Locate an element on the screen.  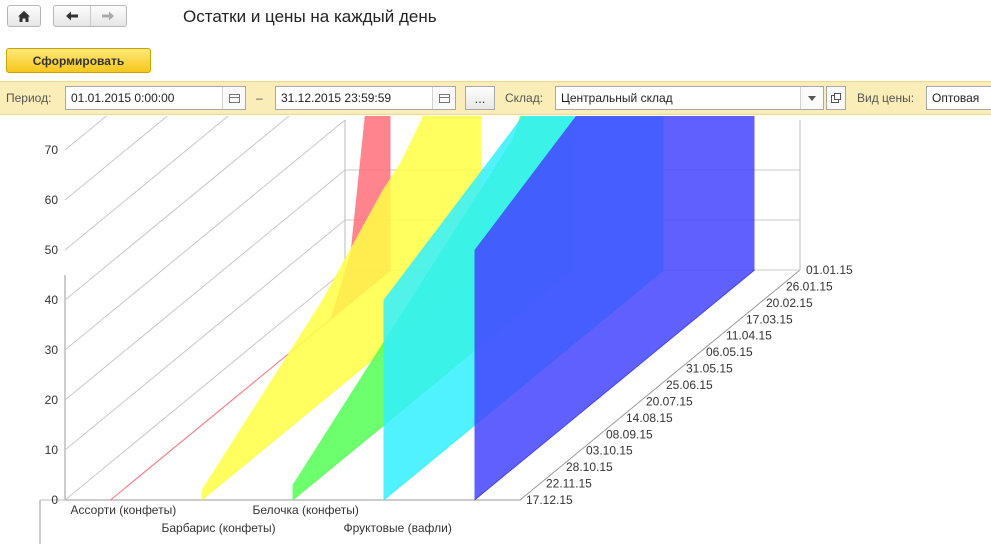
y-tick-label: 70 is located at coordinates (52, 150).